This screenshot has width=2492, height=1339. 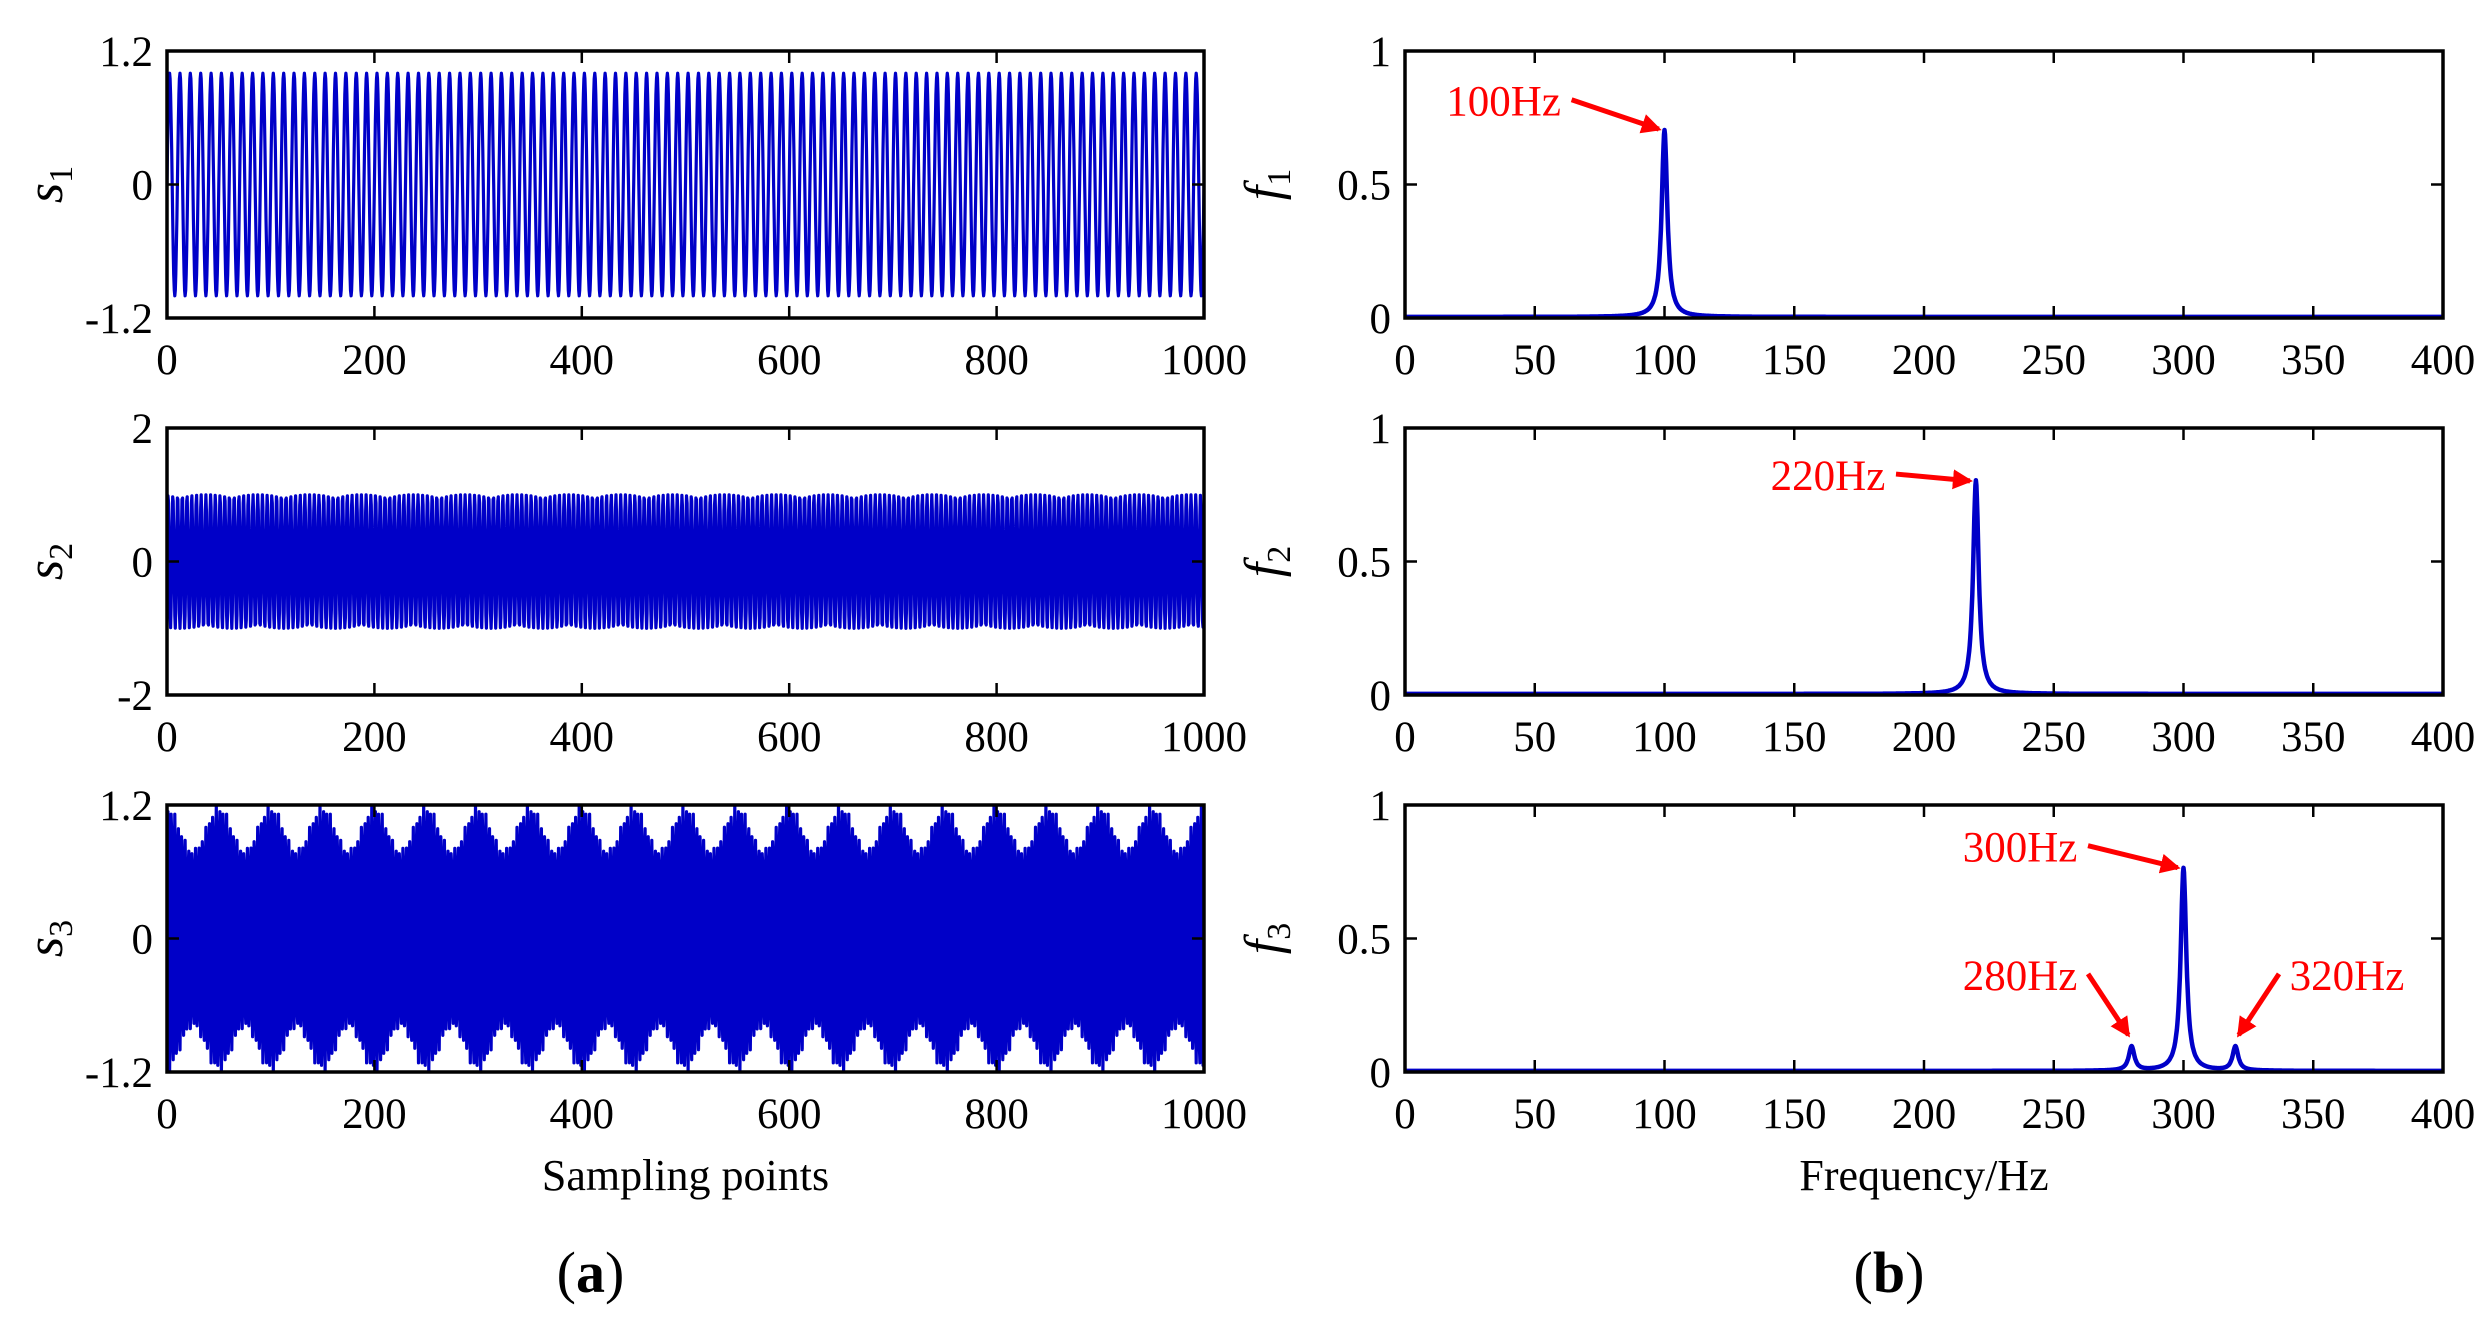 I want to click on series-line-f1, so click(x=1924, y=222).